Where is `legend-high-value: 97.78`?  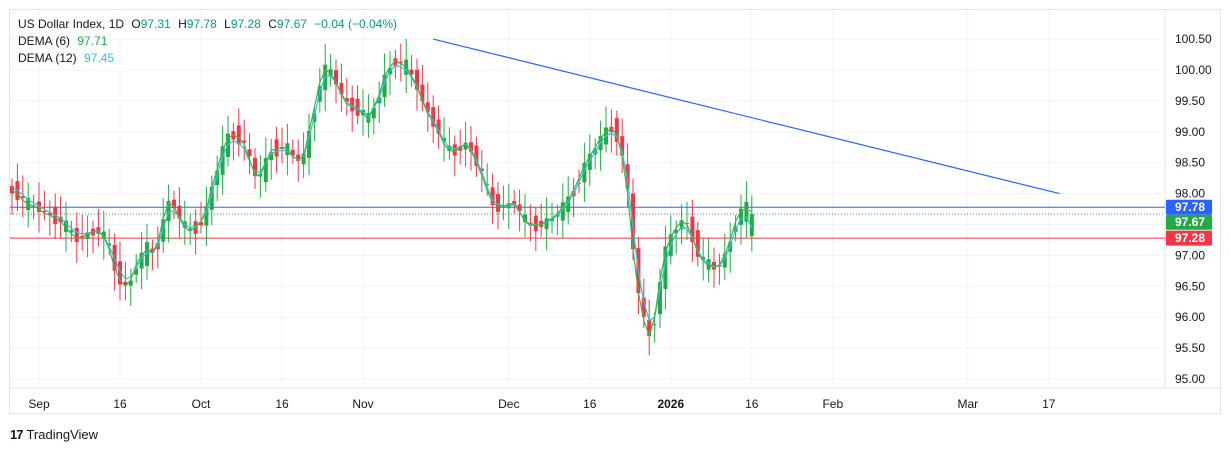 legend-high-value: 97.78 is located at coordinates (201, 24).